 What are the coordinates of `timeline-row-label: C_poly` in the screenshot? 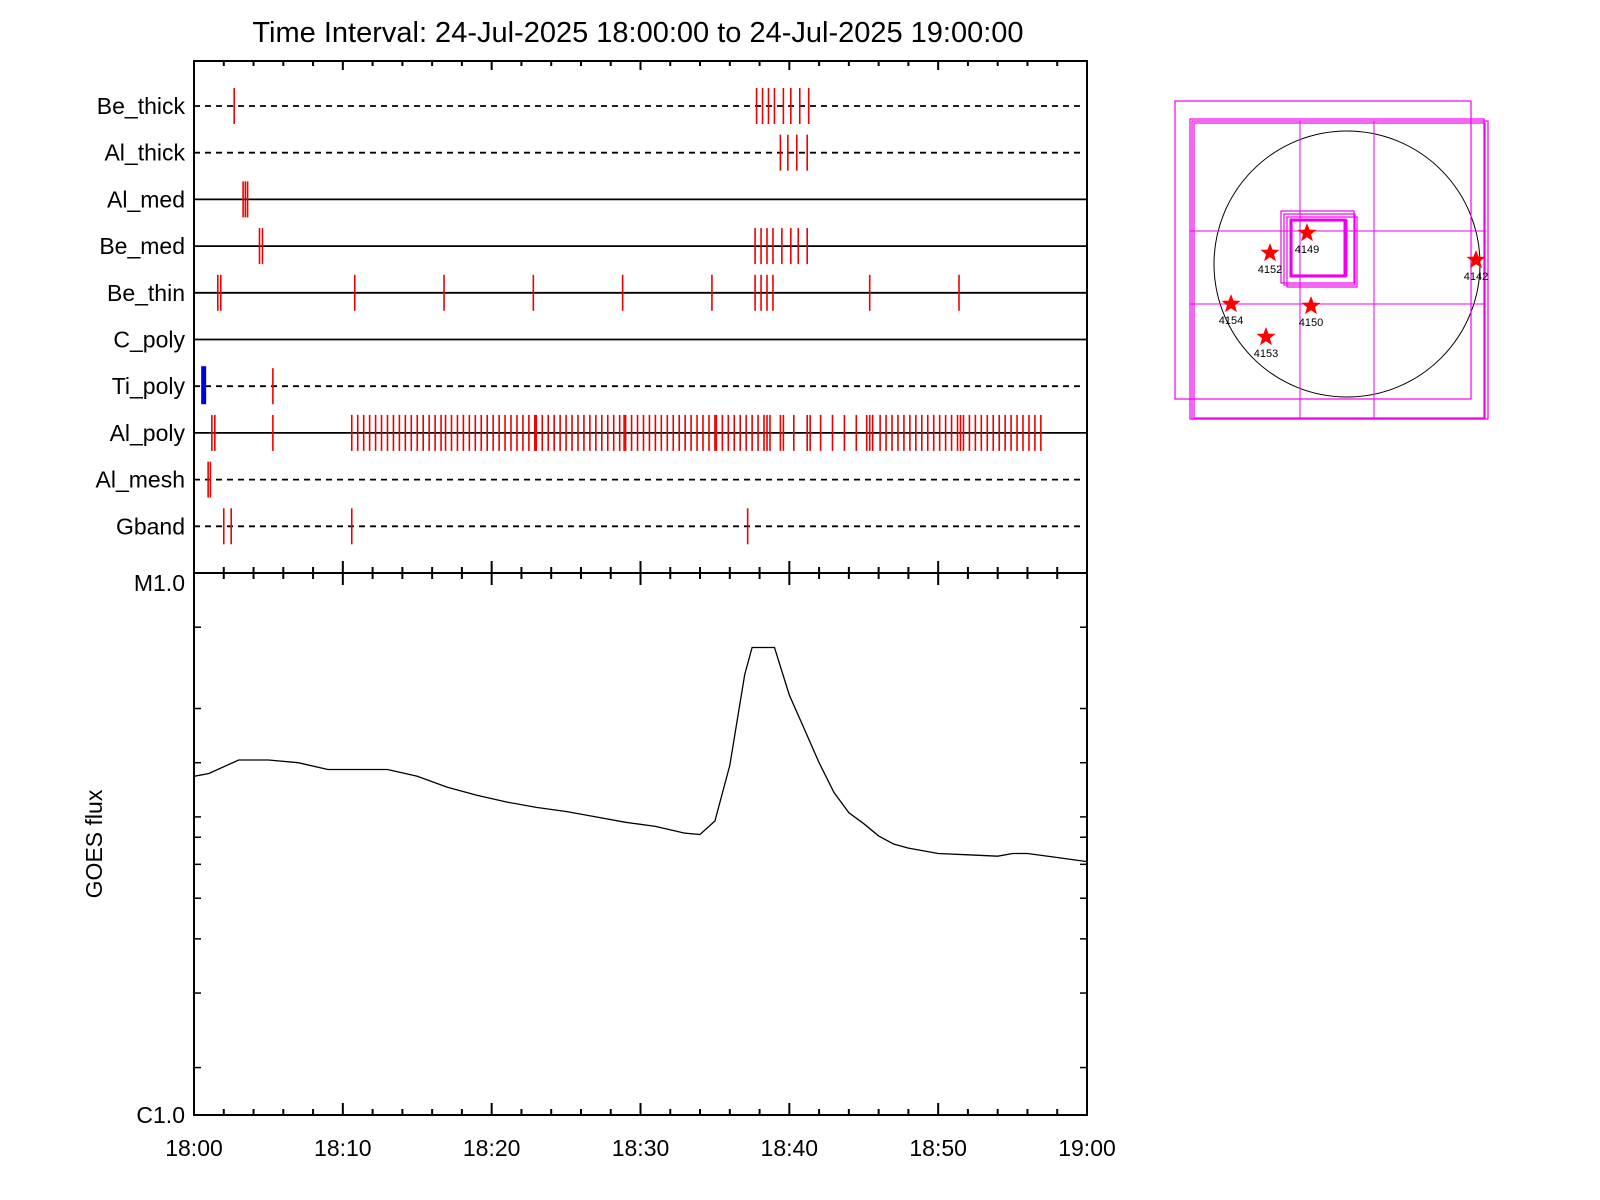 It's located at (149, 340).